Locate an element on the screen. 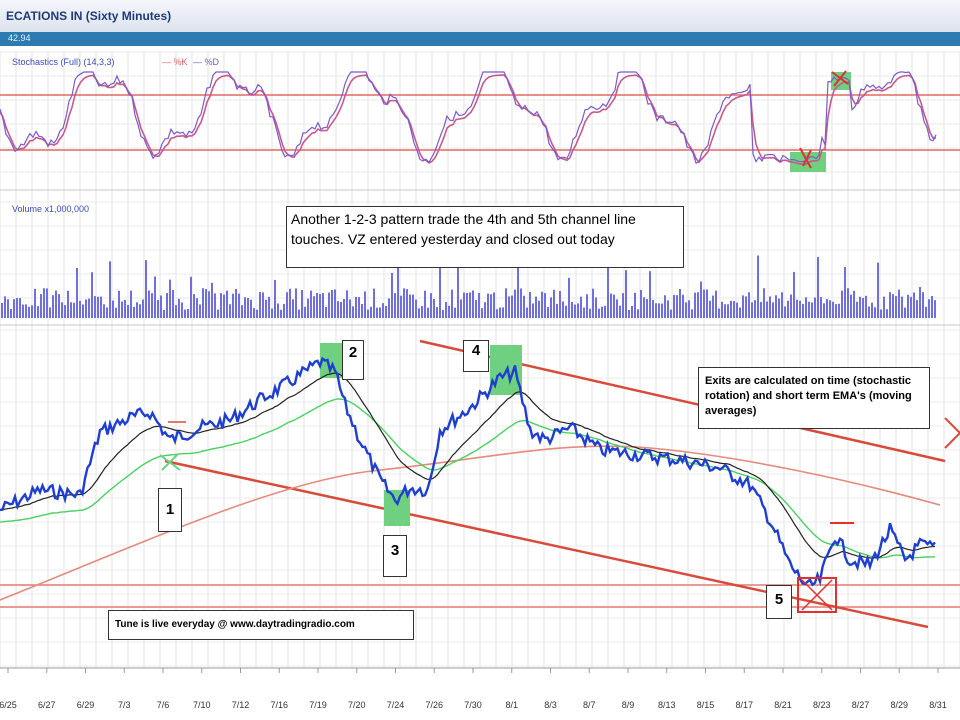 This screenshot has width=960, height=720. point-1-mark is located at coordinates (170, 462).